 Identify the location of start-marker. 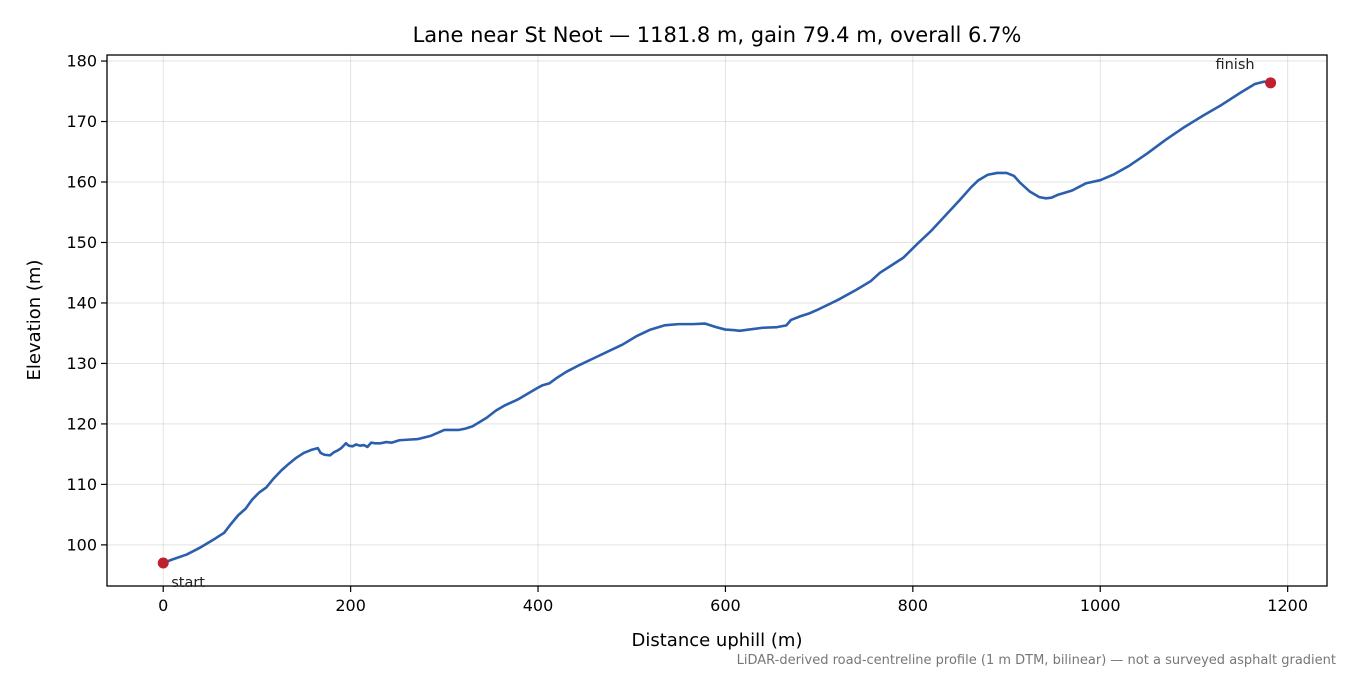
(163, 563).